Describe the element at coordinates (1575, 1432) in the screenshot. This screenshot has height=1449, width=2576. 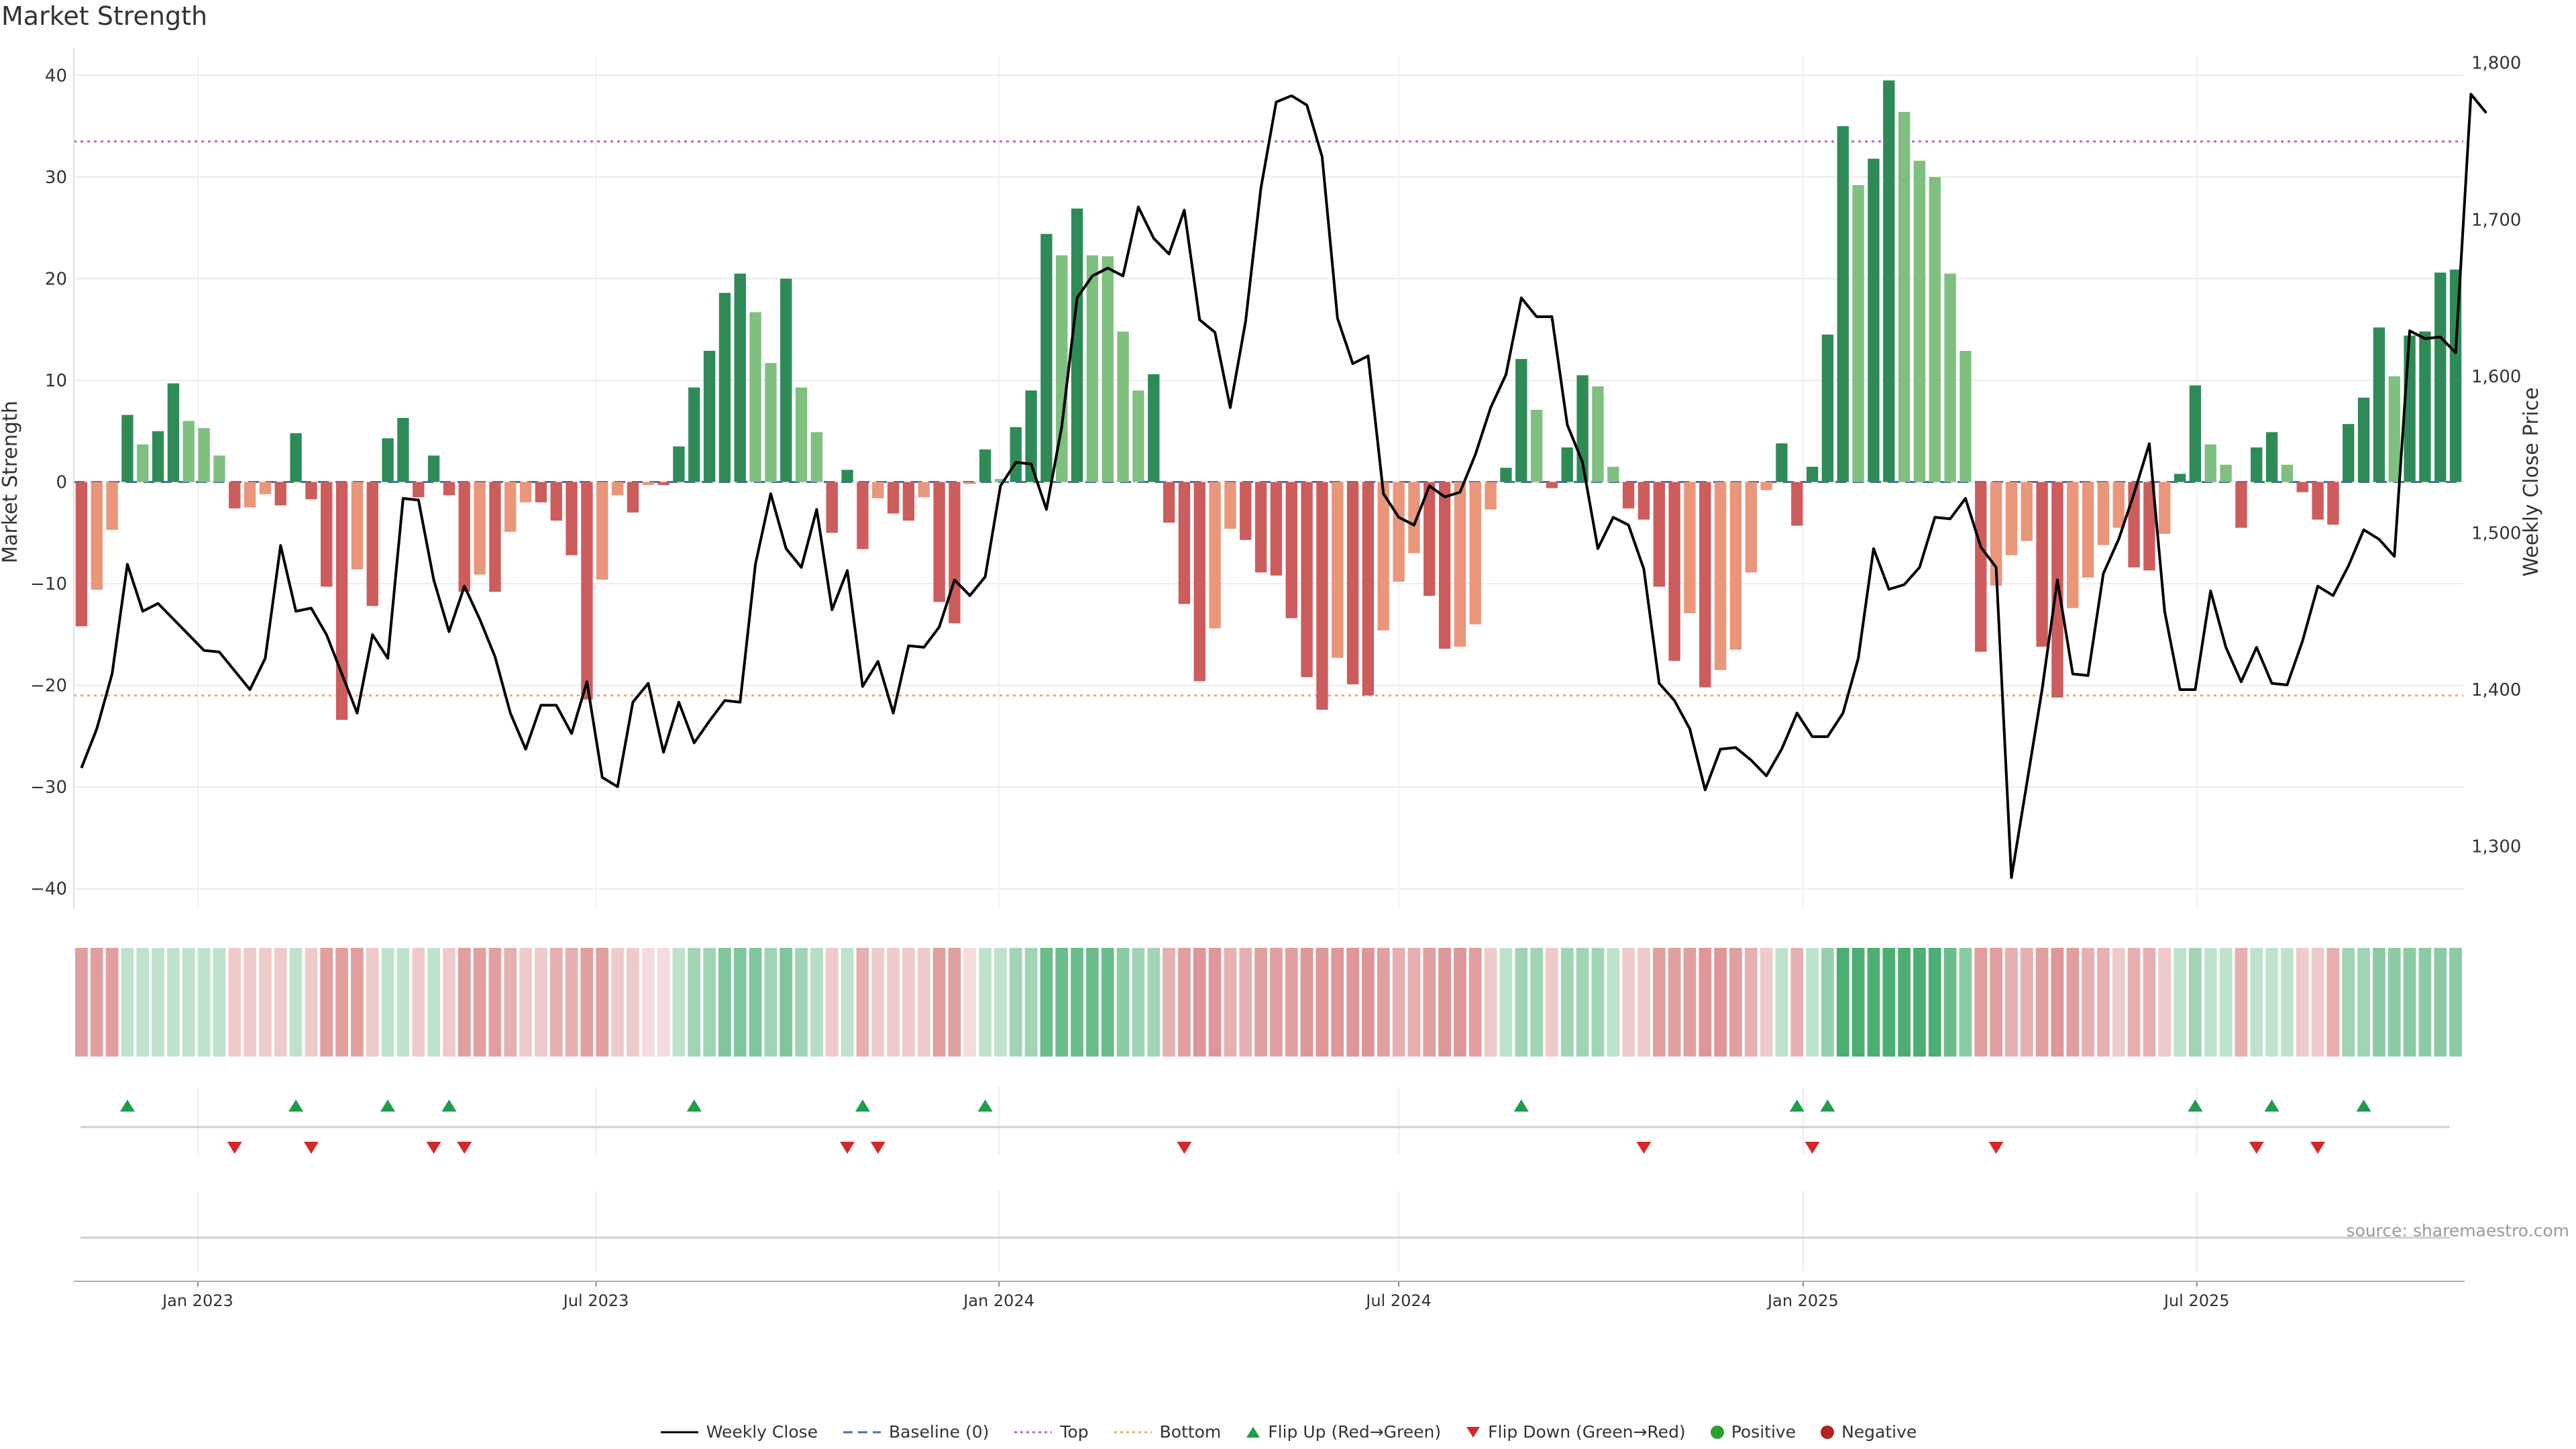
I see `legend-item-flip-down: Flip Down (Green→Red)` at that location.